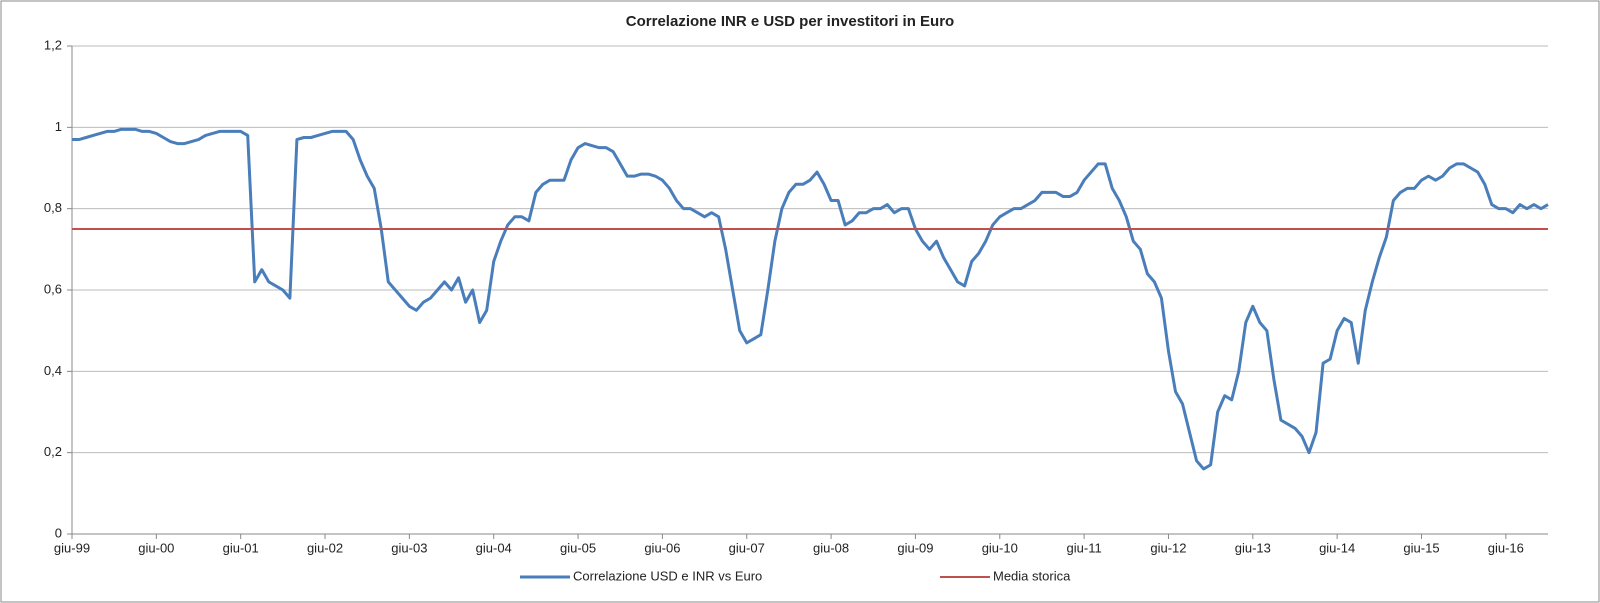  I want to click on y-tick-label: 0,8, so click(53, 207).